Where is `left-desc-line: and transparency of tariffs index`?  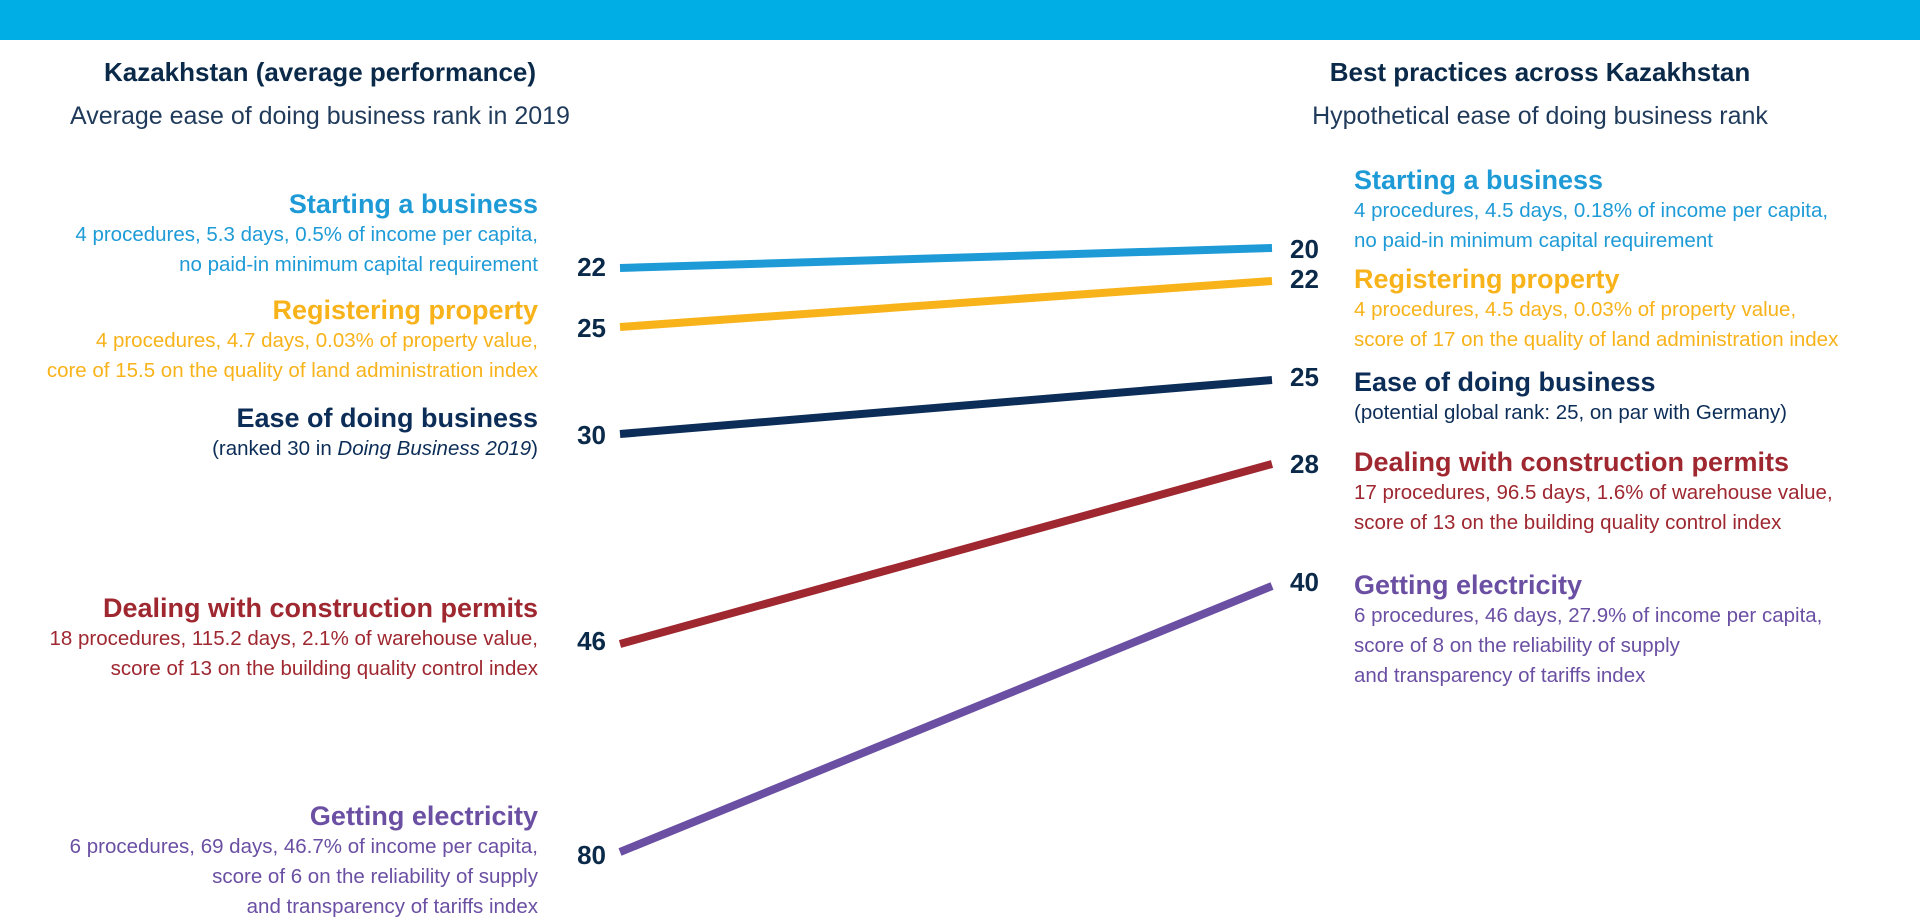
left-desc-line: and transparency of tariffs index is located at coordinates (392, 906).